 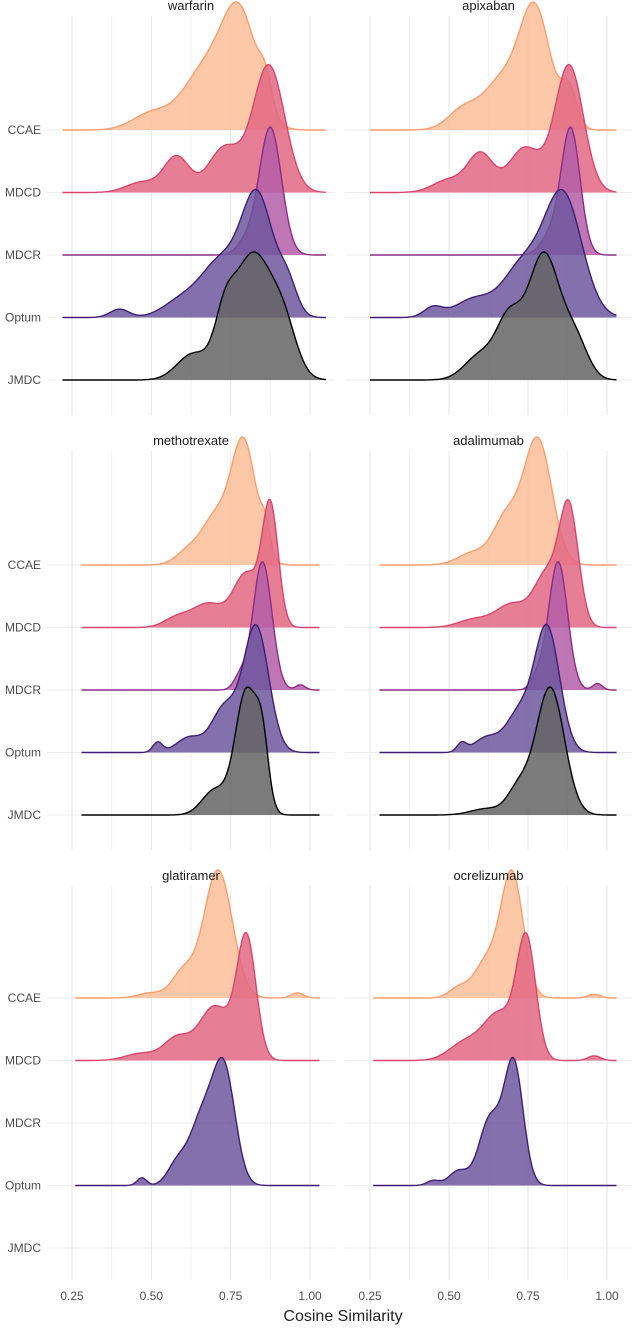 What do you see at coordinates (191, 440) in the screenshot?
I see `panel-title: methotrexate` at bounding box center [191, 440].